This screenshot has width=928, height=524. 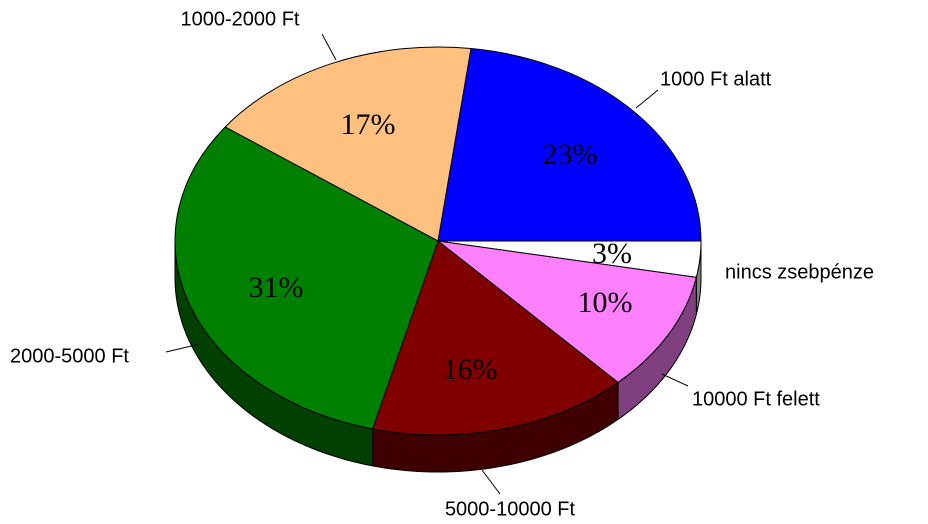 What do you see at coordinates (69, 356) in the screenshot?
I see `category-label: 2000-5000 Ft` at bounding box center [69, 356].